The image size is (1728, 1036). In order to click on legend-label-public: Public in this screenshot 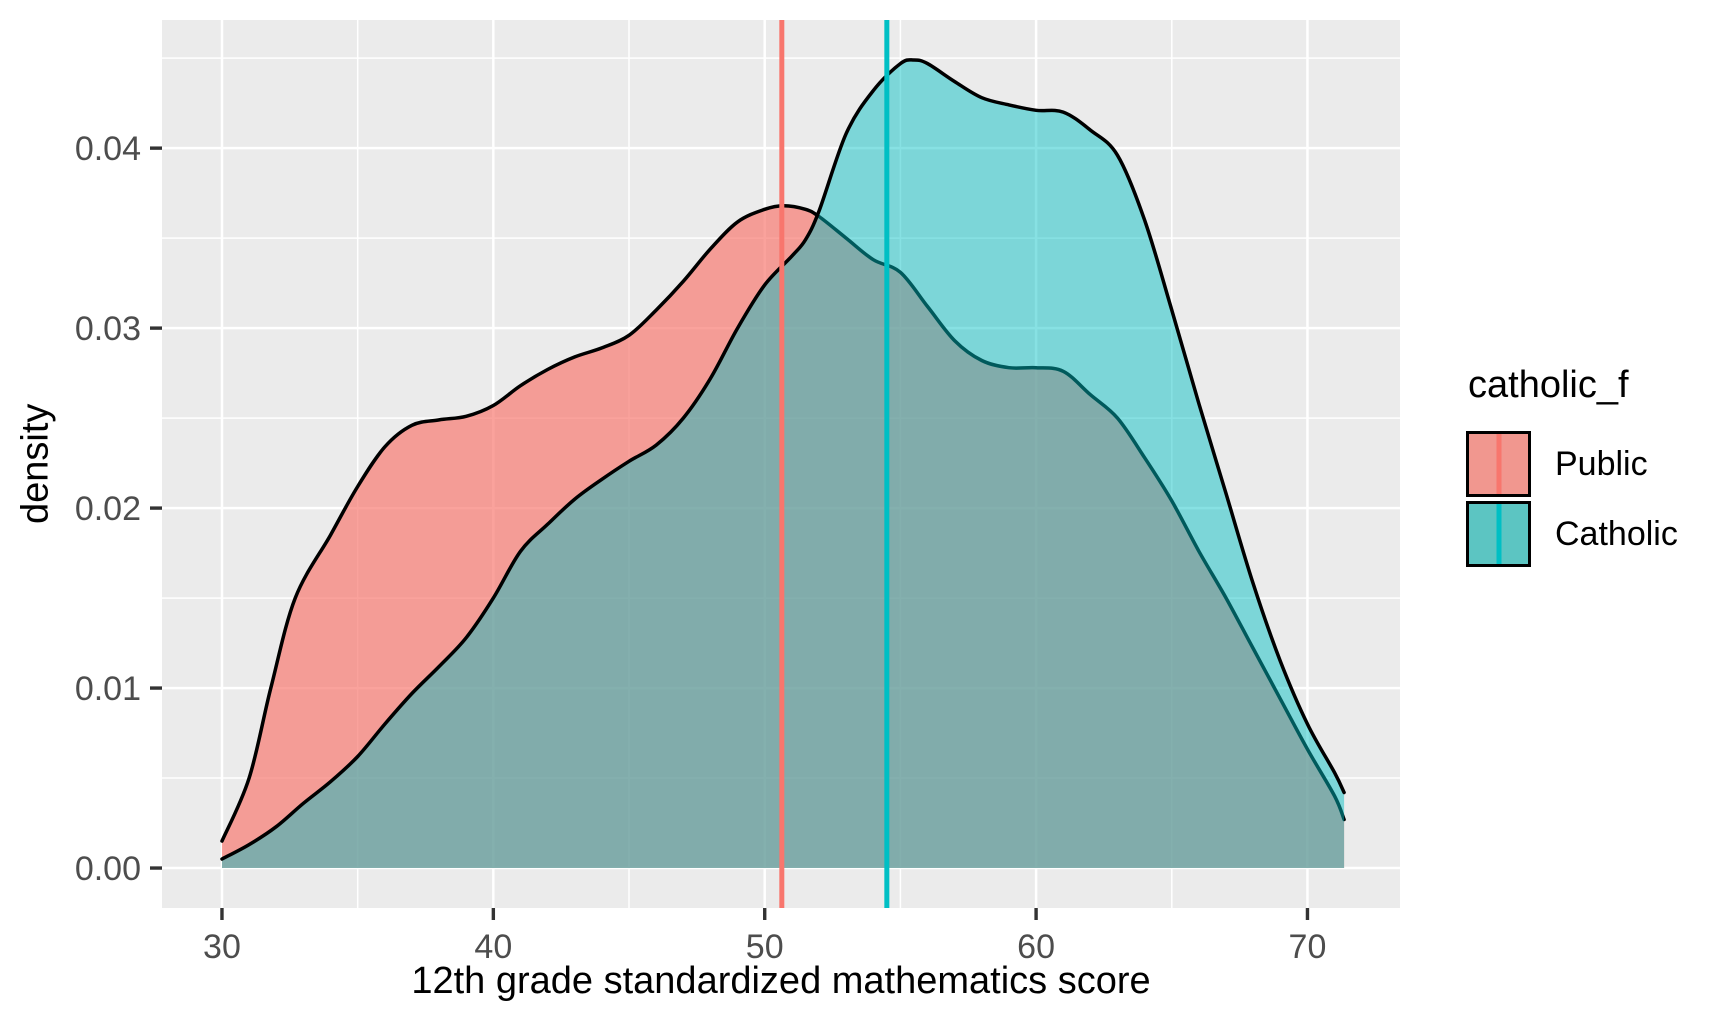, I will do `click(1601, 463)`.